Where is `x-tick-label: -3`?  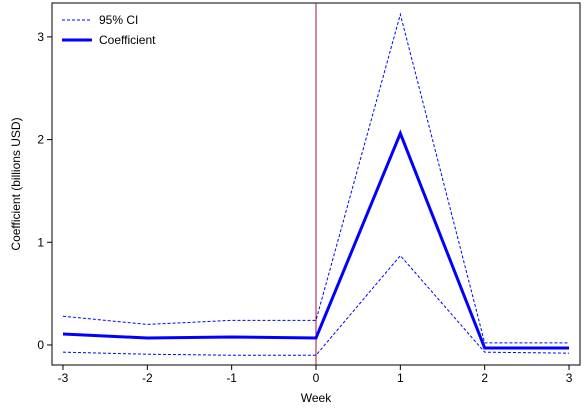
x-tick-label: -3 is located at coordinates (63, 378).